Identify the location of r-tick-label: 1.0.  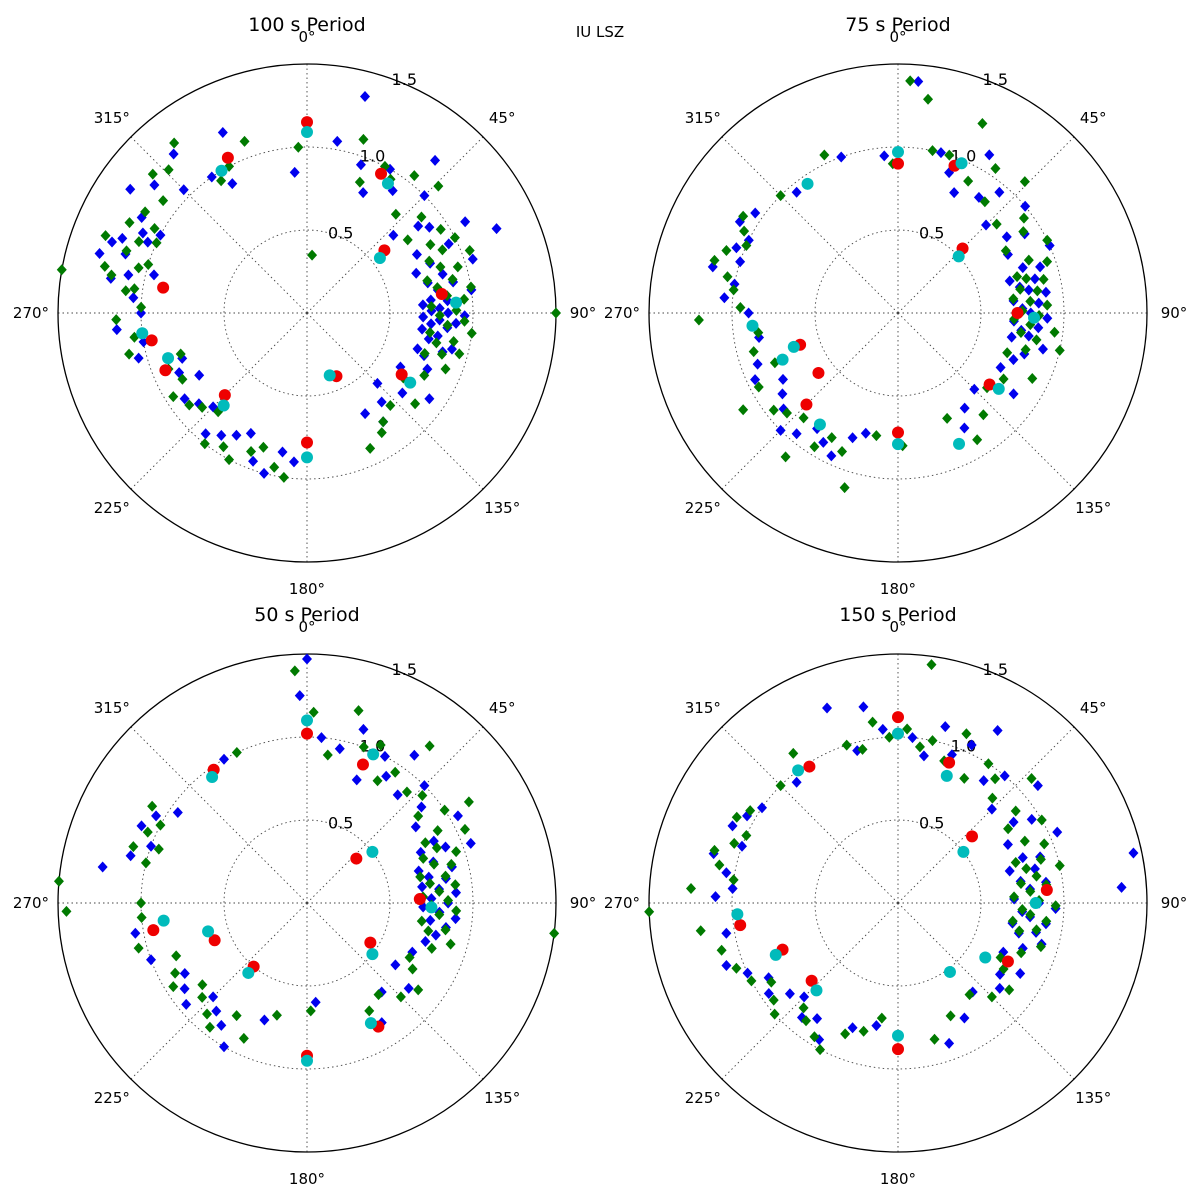
(372, 156).